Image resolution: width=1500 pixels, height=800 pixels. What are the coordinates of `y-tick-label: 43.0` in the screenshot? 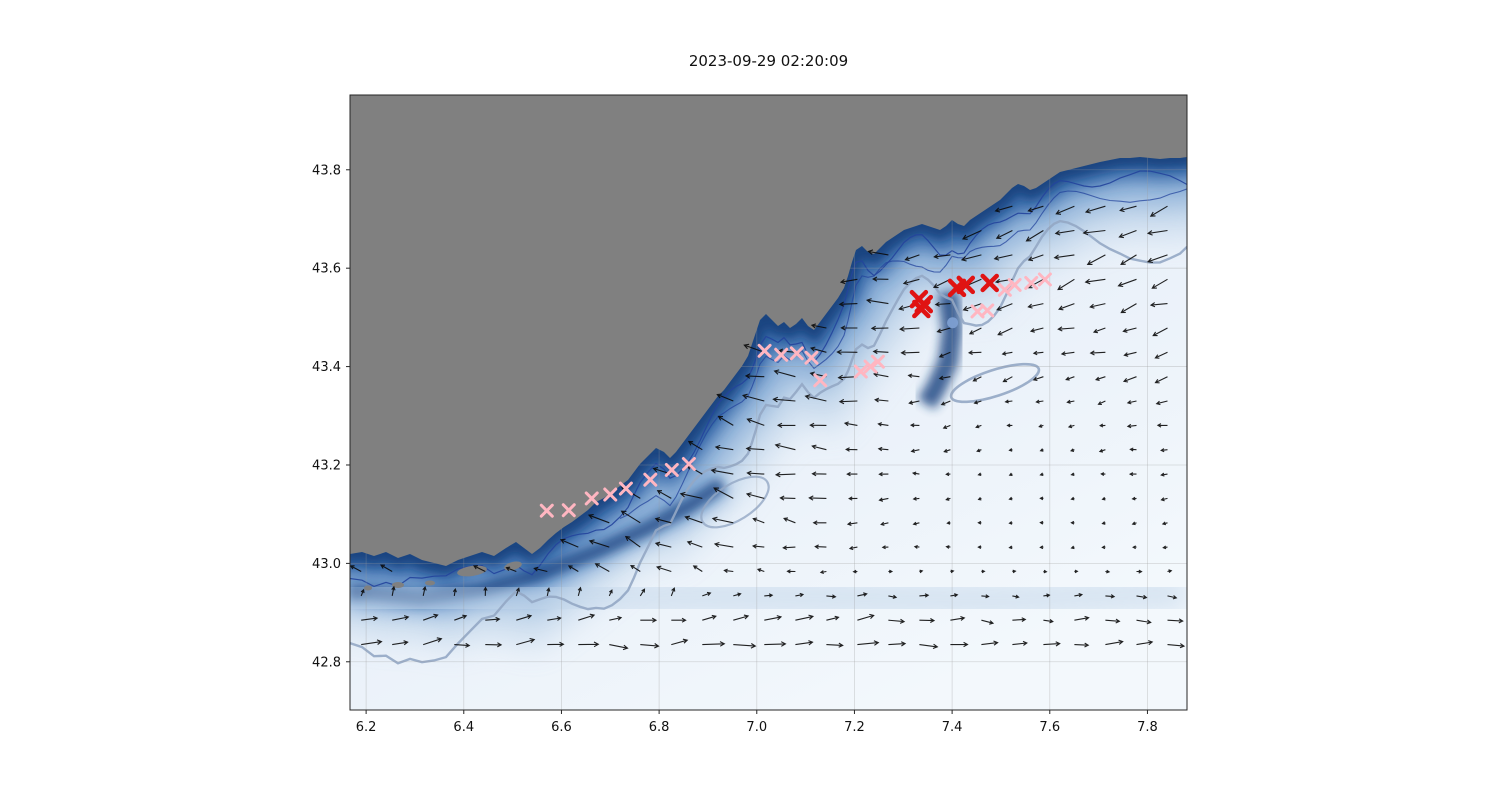 It's located at (326, 564).